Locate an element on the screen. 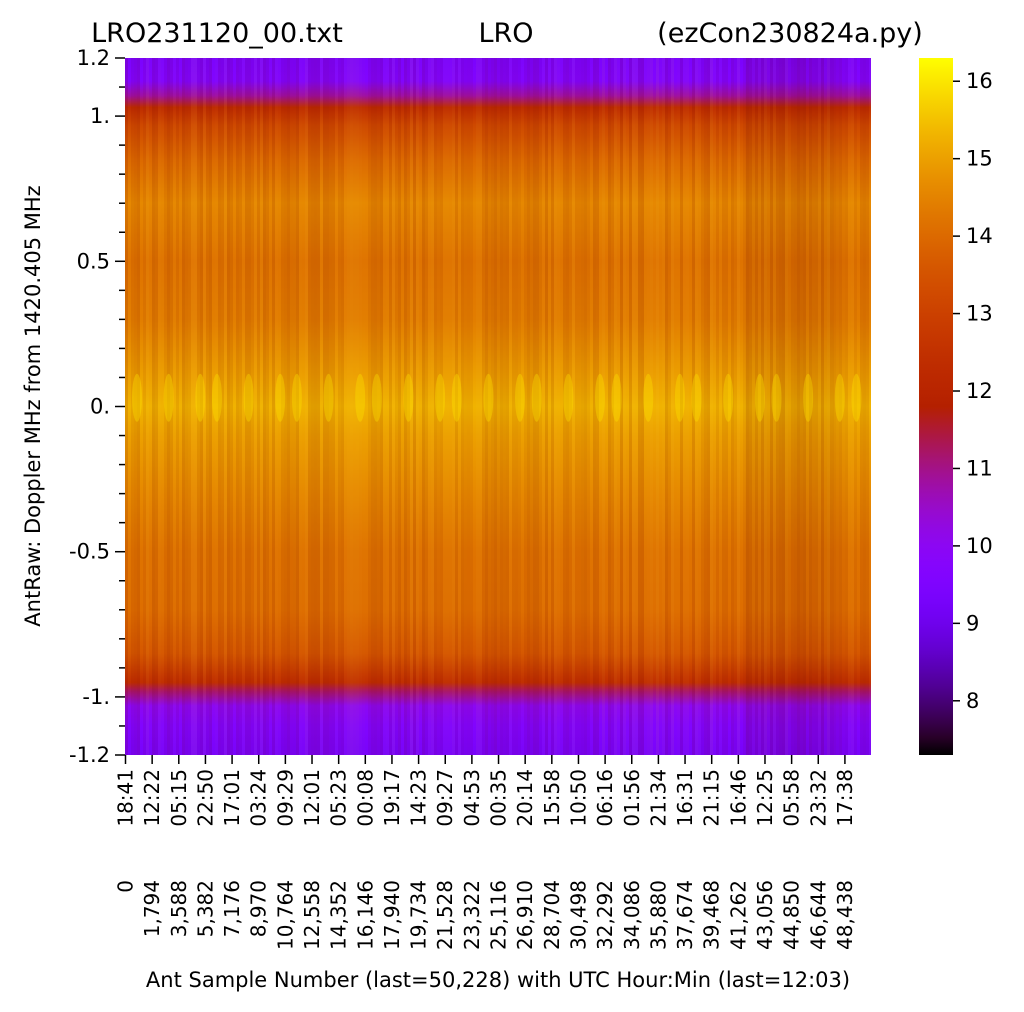 This screenshot has width=1024, height=1012. x-tick-sample-label: 43,056 is located at coordinates (765, 915).